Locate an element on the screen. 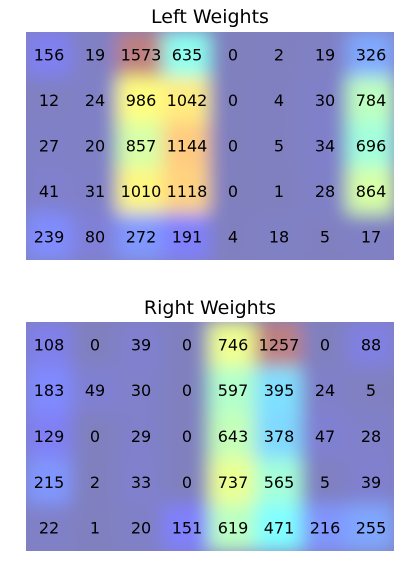  right-label-r3-c2: 33 is located at coordinates (141, 482).